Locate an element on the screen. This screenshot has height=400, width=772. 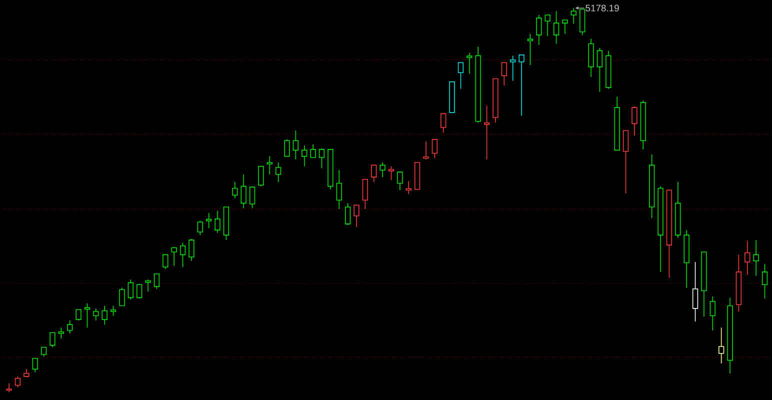
annotation: 5178.19 is located at coordinates (602, 8).